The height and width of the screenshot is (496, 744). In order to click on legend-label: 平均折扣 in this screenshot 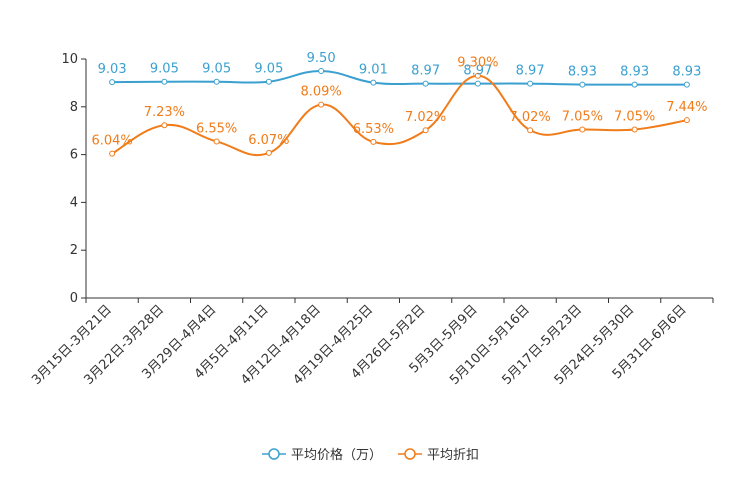, I will do `click(453, 455)`.